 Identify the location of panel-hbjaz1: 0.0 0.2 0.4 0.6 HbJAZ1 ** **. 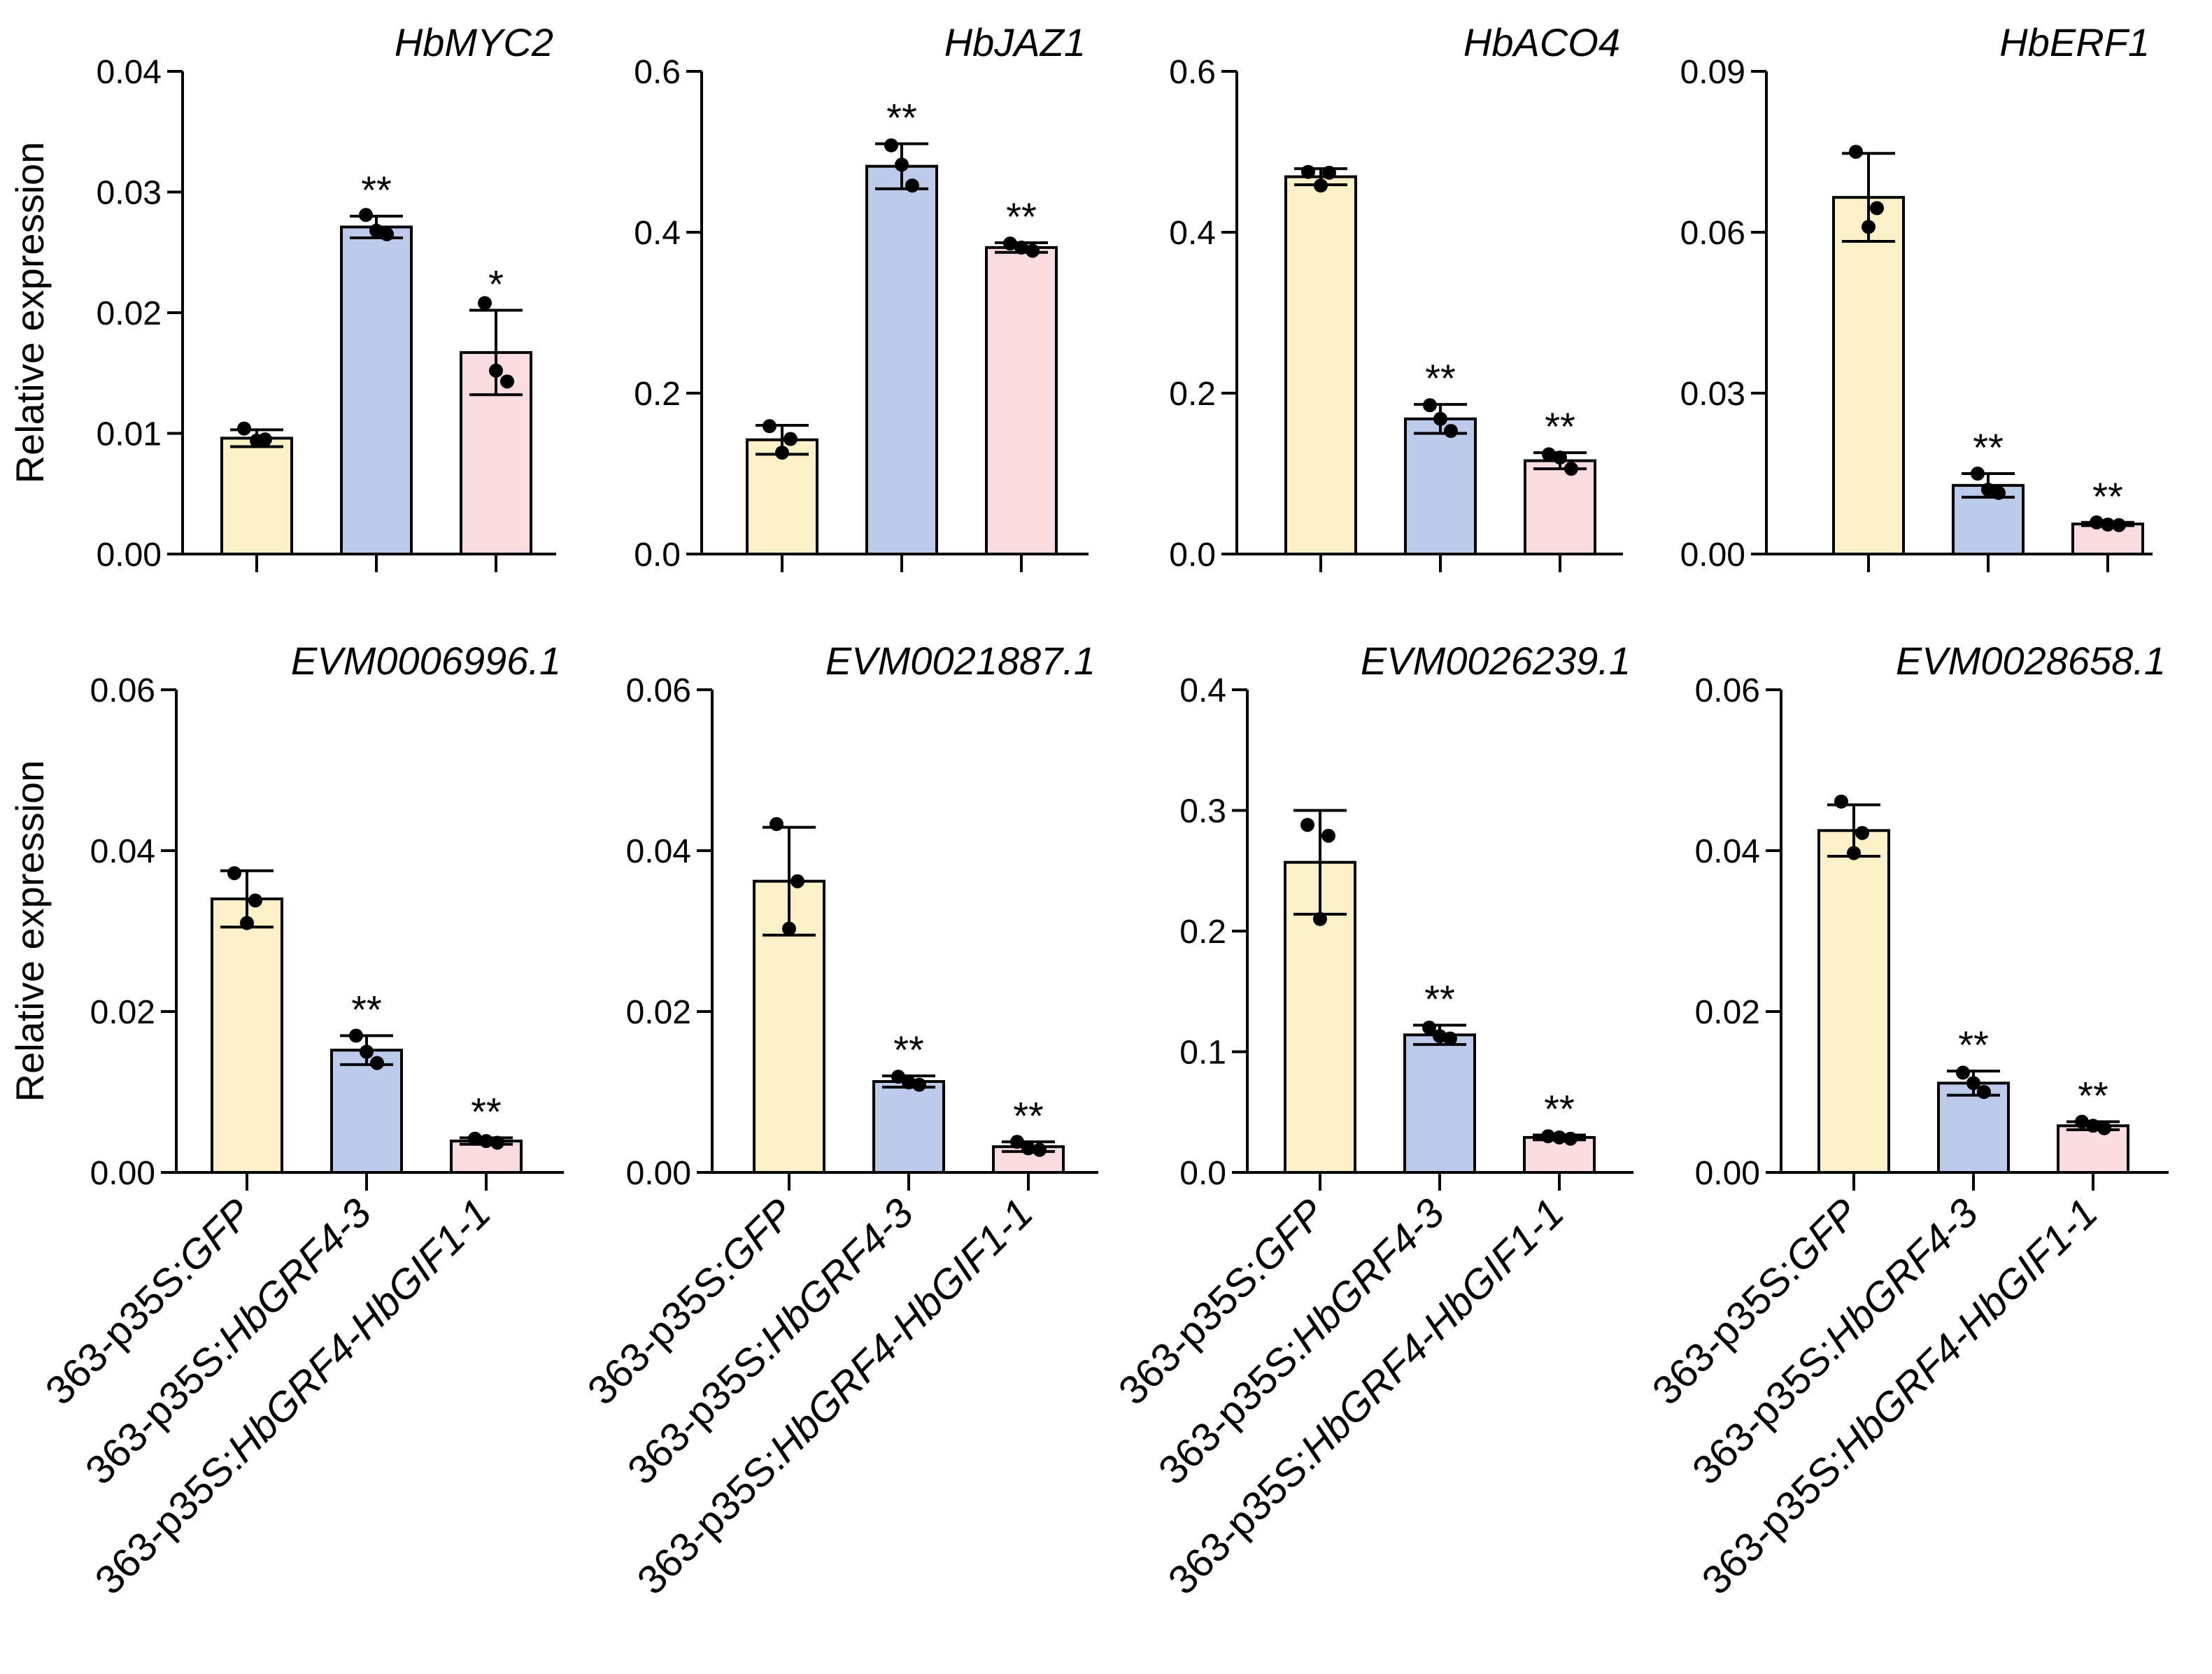
(861, 297).